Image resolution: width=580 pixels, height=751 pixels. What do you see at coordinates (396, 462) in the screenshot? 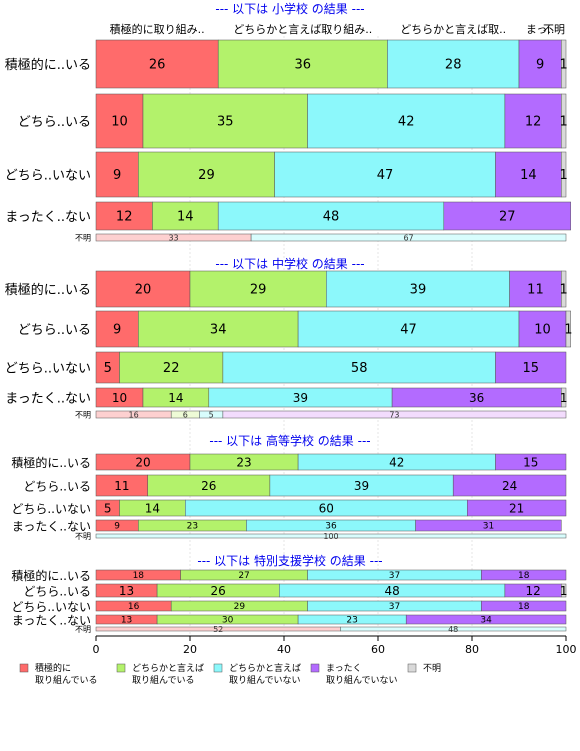
I see `data-label: 42` at bounding box center [396, 462].